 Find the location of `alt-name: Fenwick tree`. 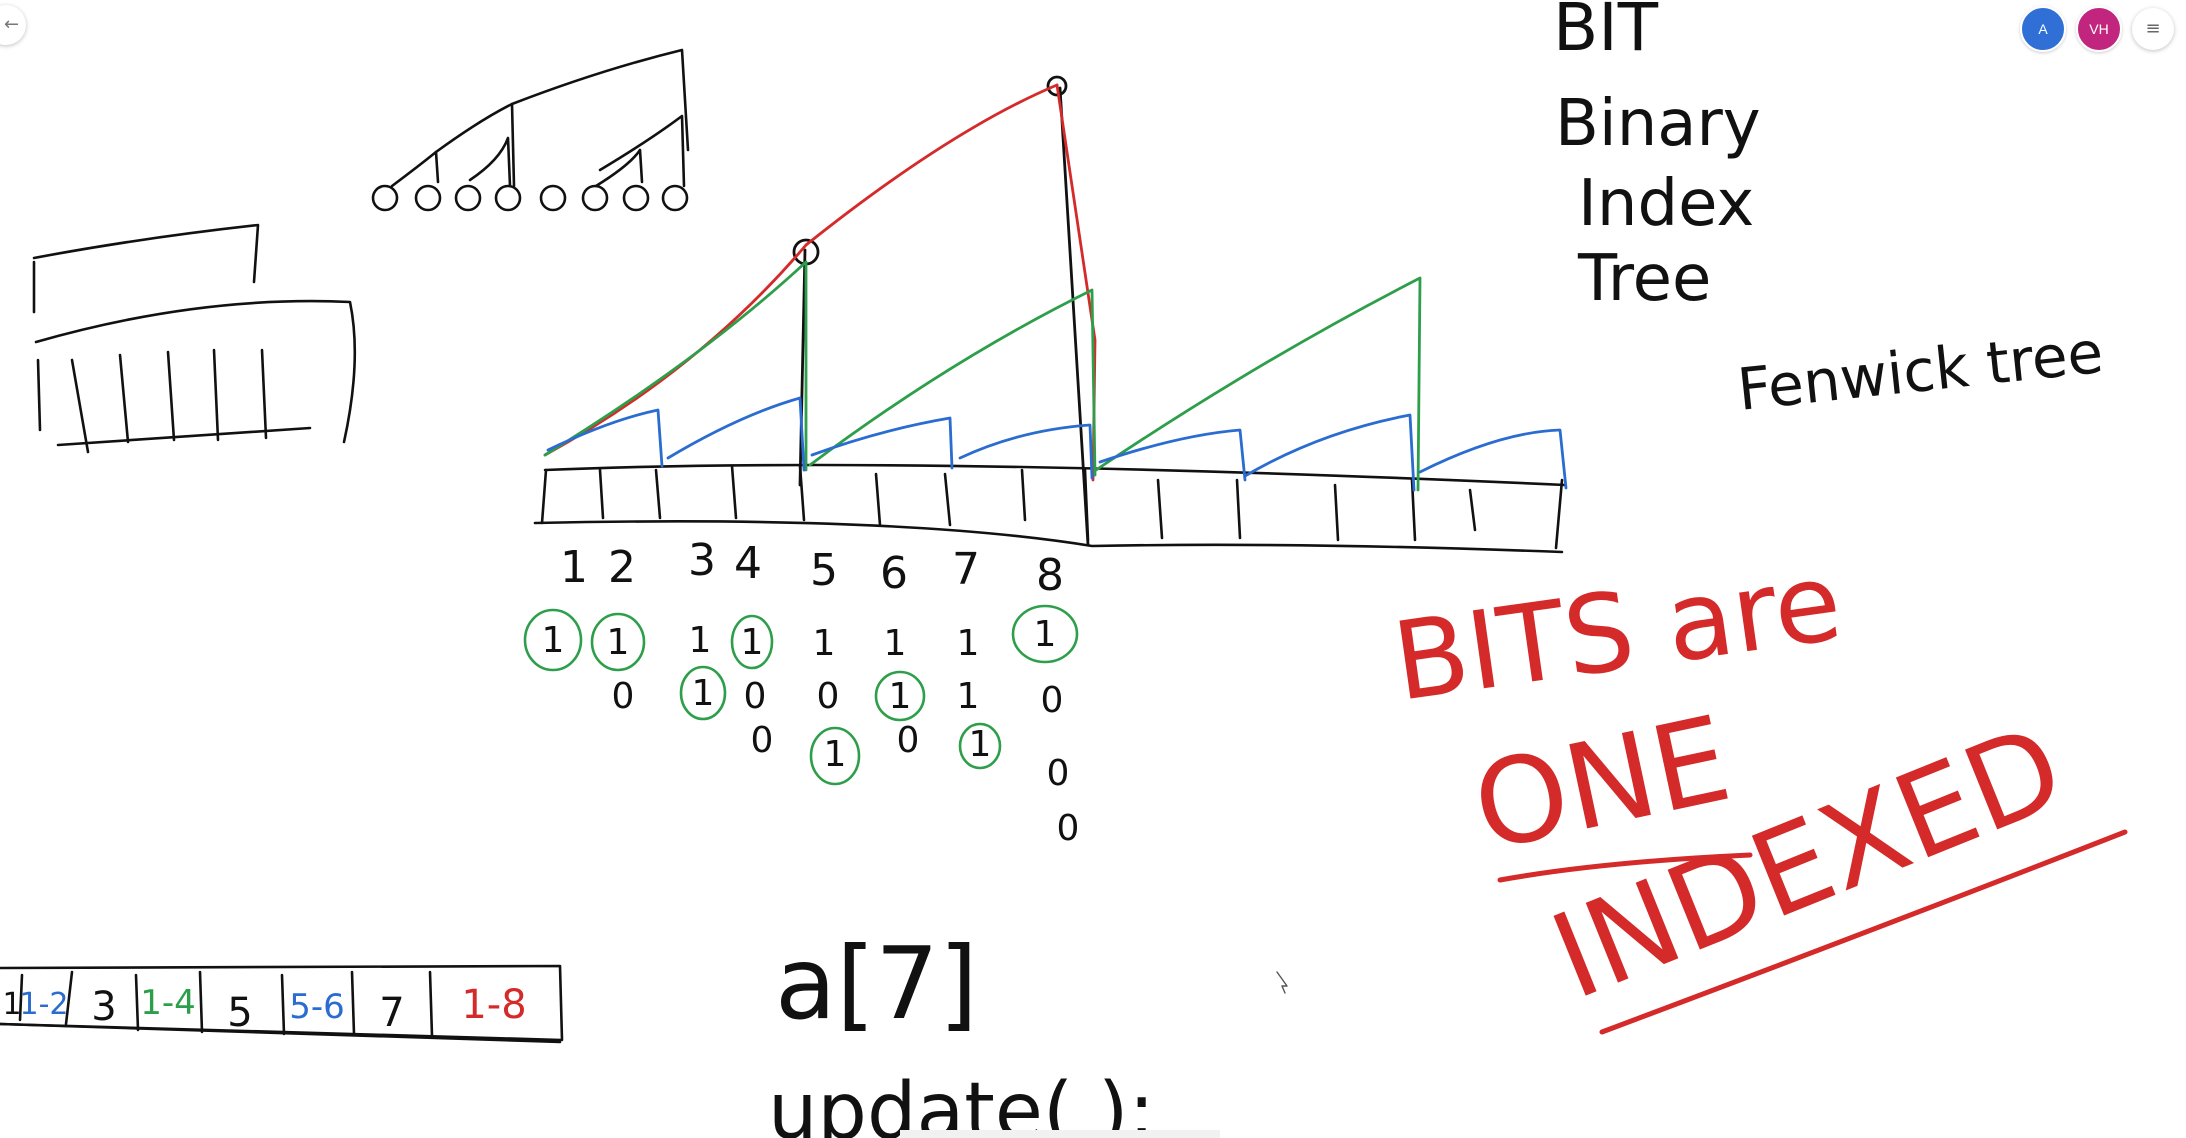

alt-name: Fenwick tree is located at coordinates (1920, 371).